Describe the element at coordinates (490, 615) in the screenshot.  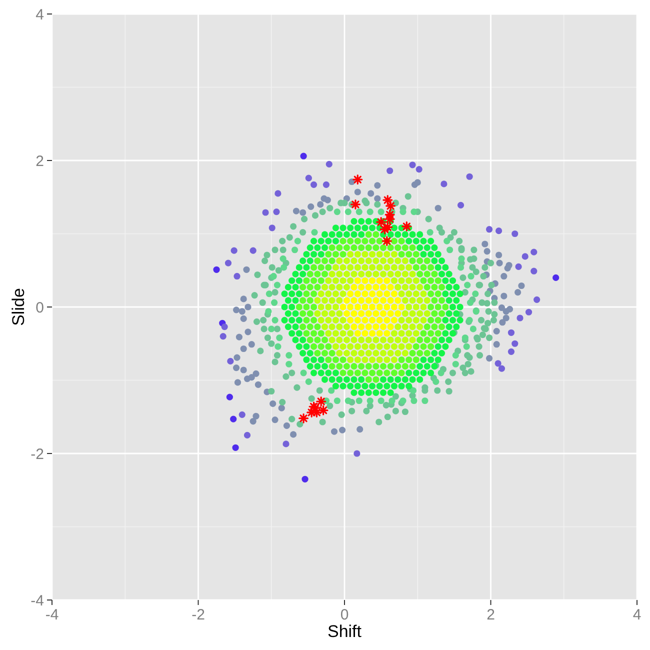
I see `x-tick-label: 2` at that location.